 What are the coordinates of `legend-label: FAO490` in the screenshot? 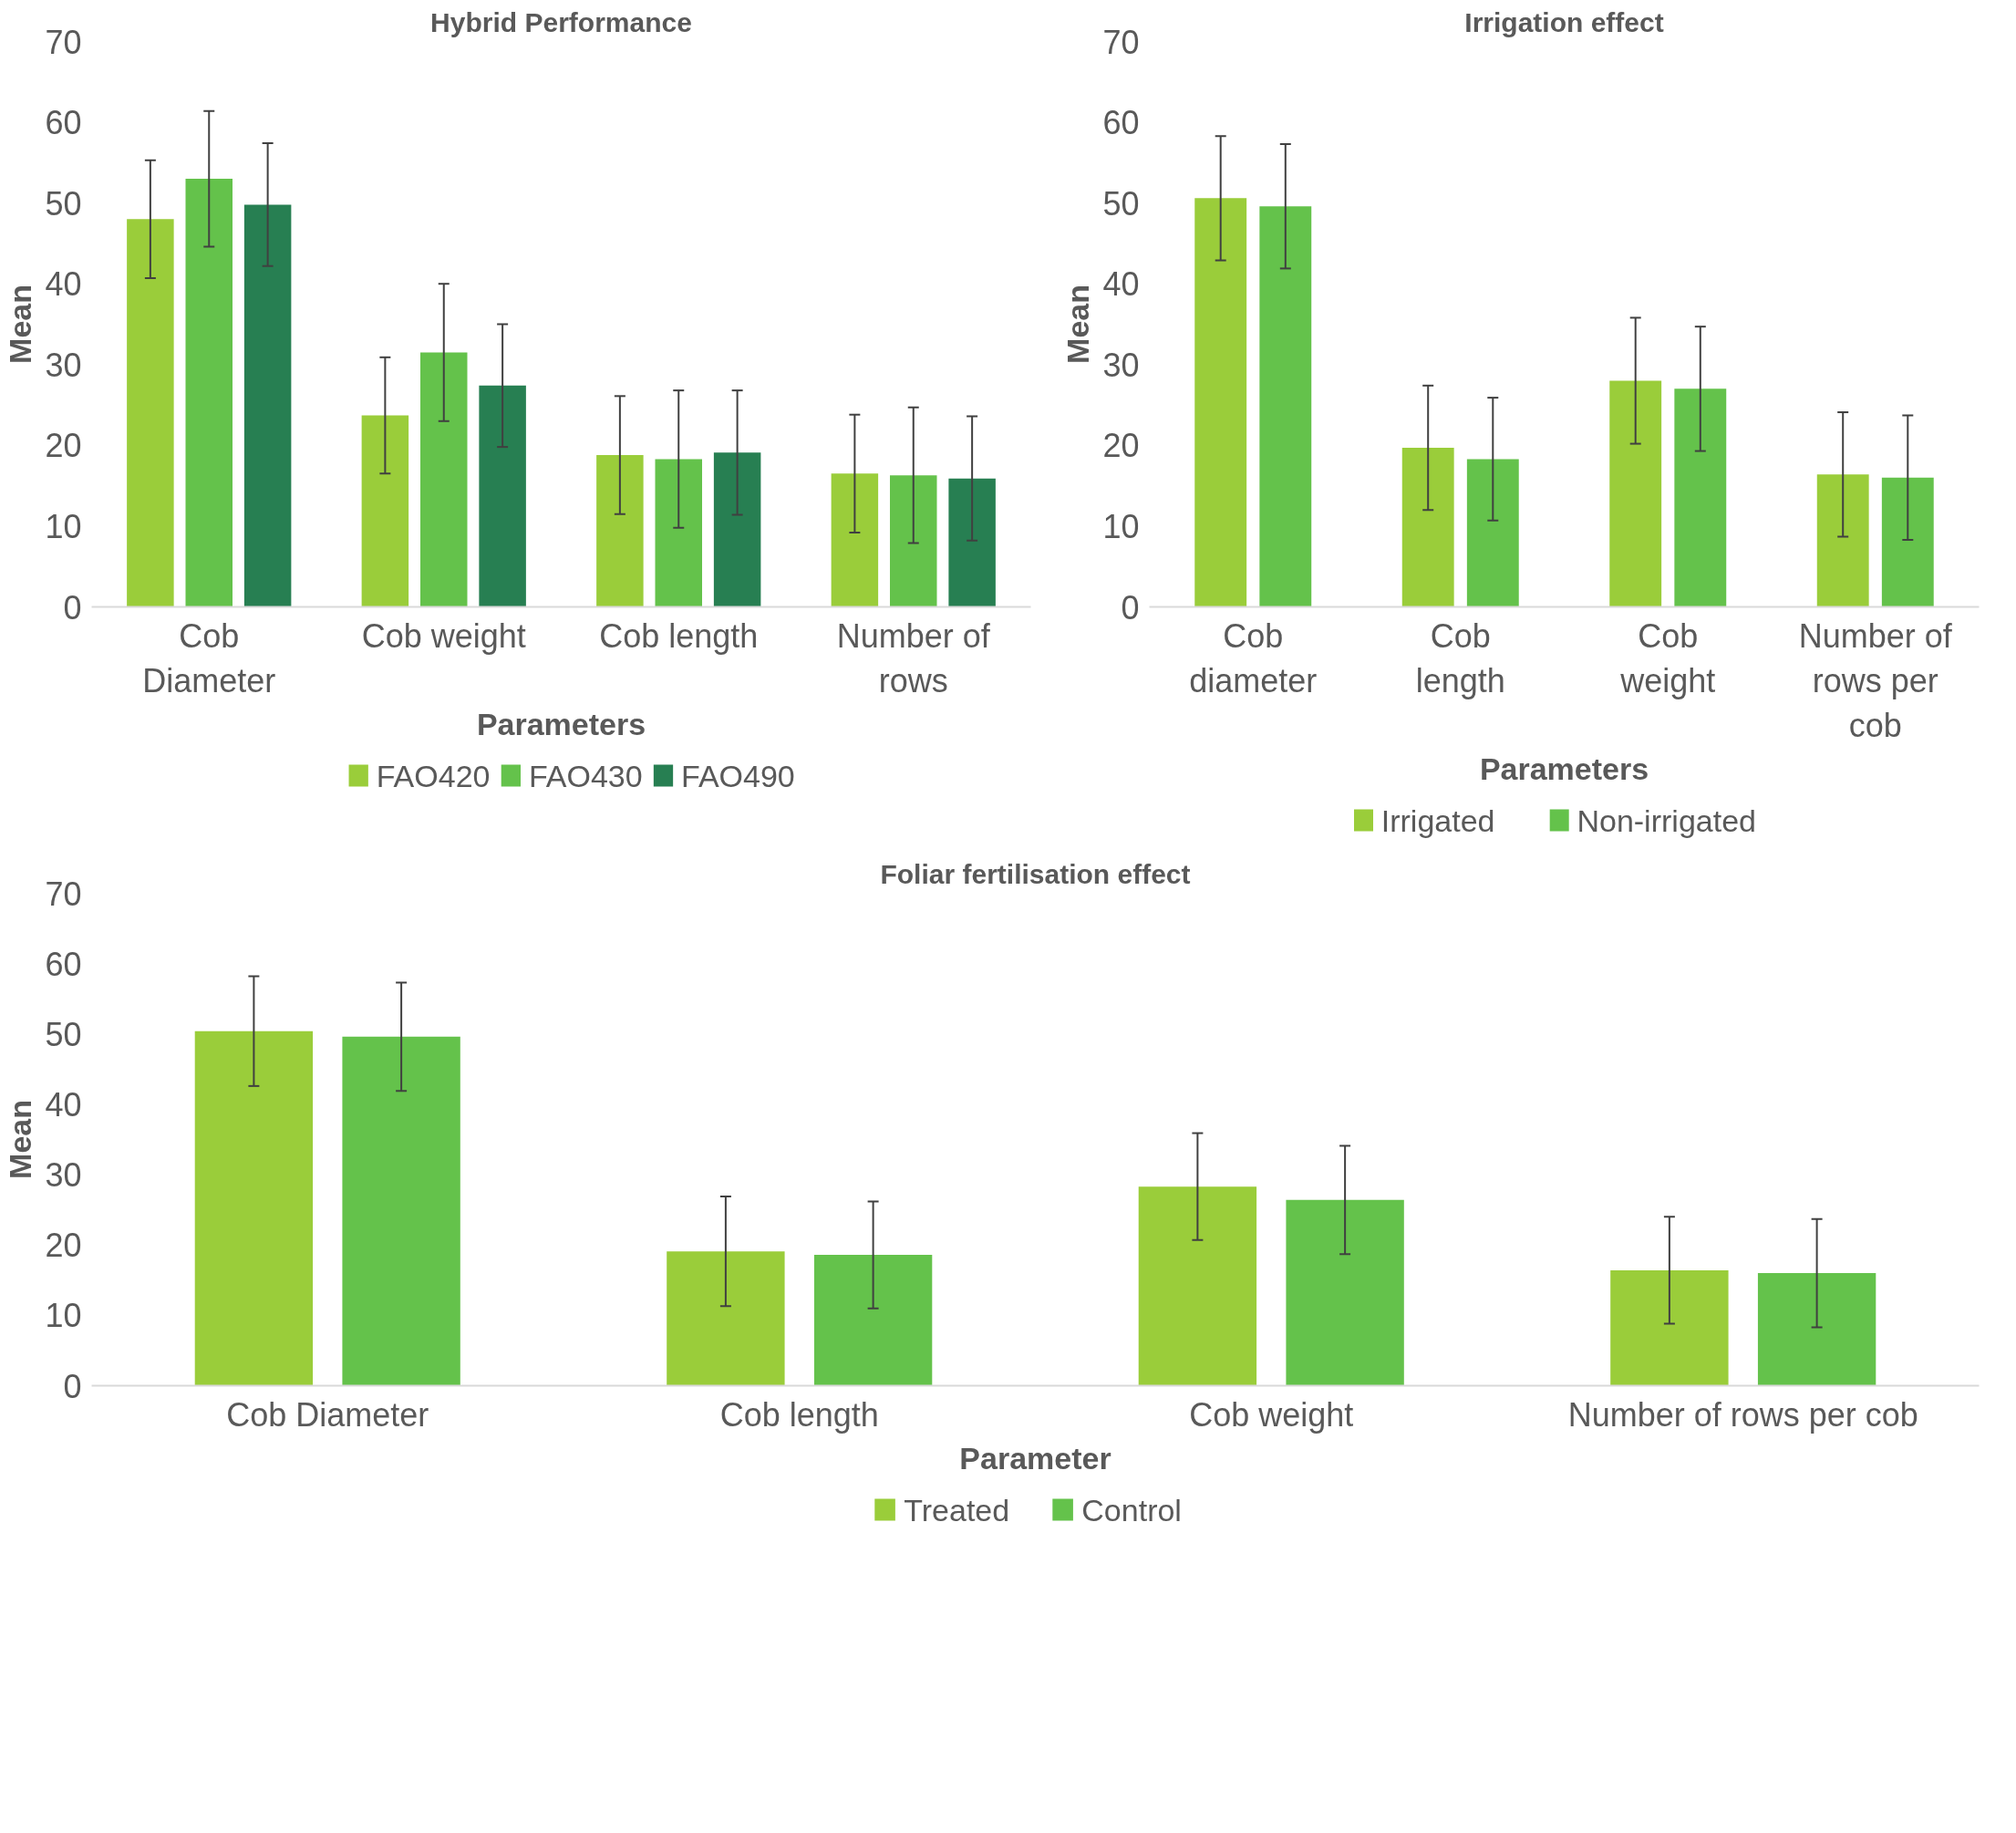 It's located at (738, 775).